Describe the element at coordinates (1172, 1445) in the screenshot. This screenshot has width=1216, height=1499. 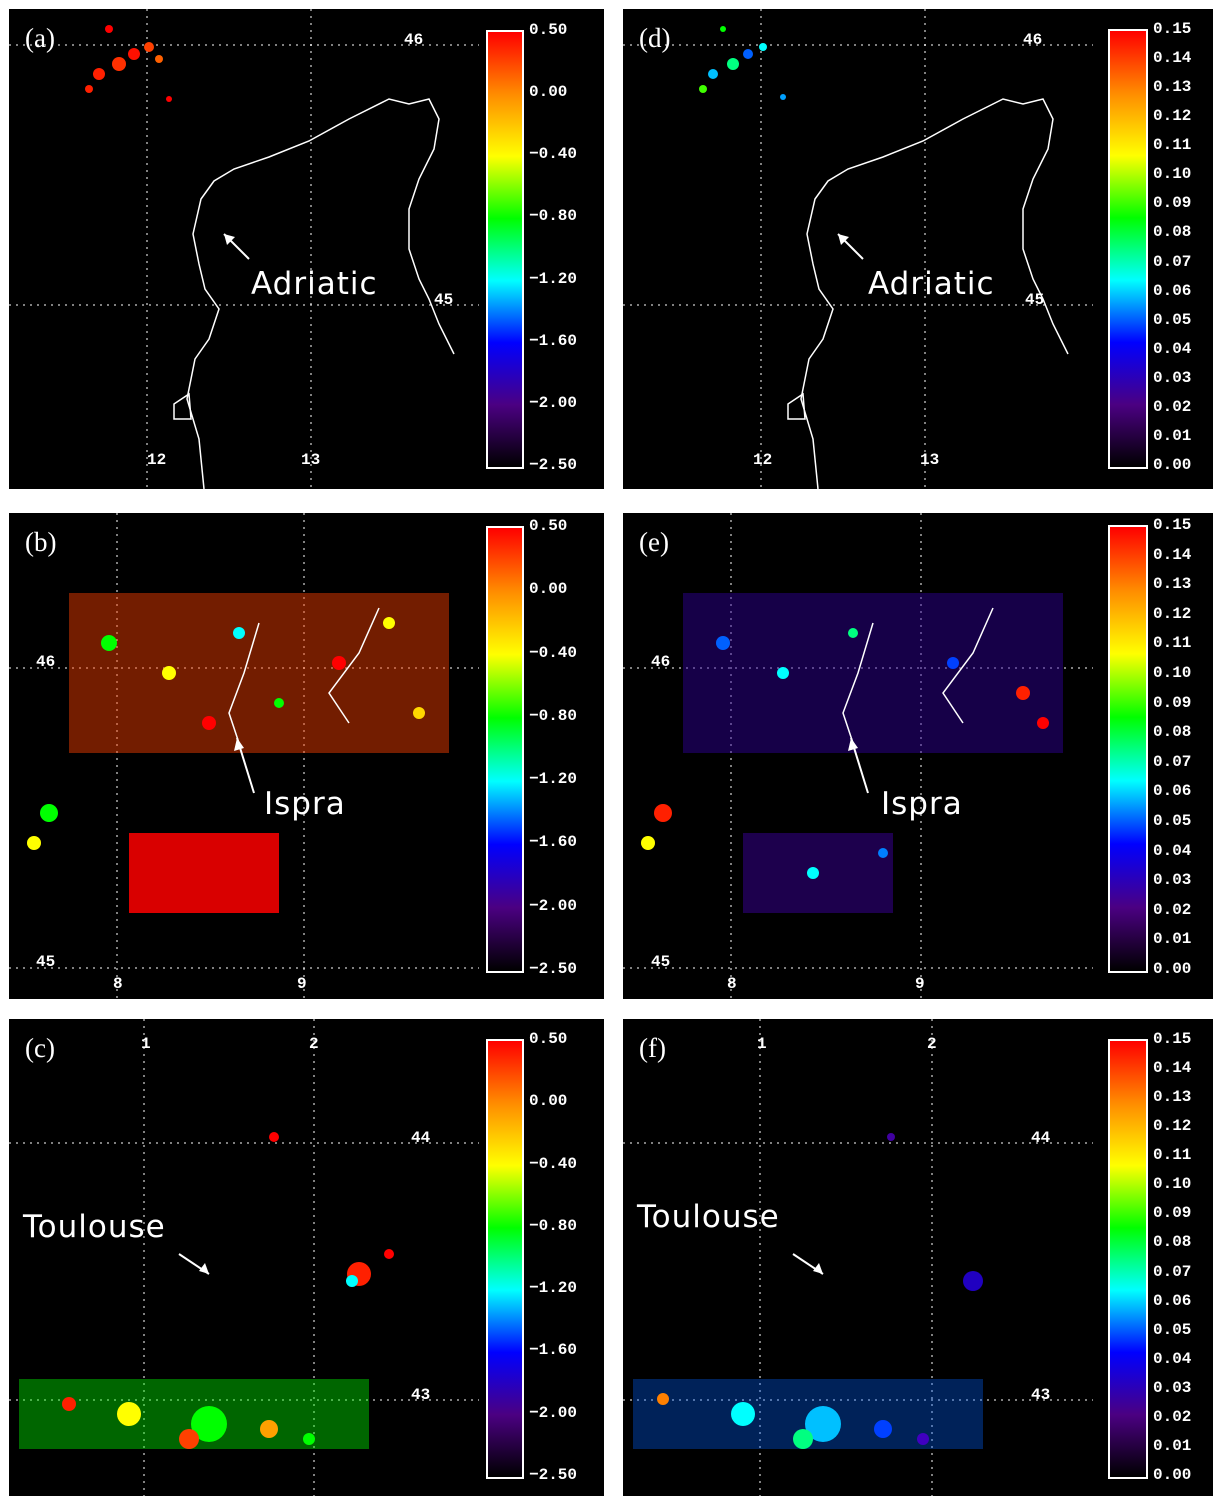
I see `colorbar-tick-label: 0.01` at that location.